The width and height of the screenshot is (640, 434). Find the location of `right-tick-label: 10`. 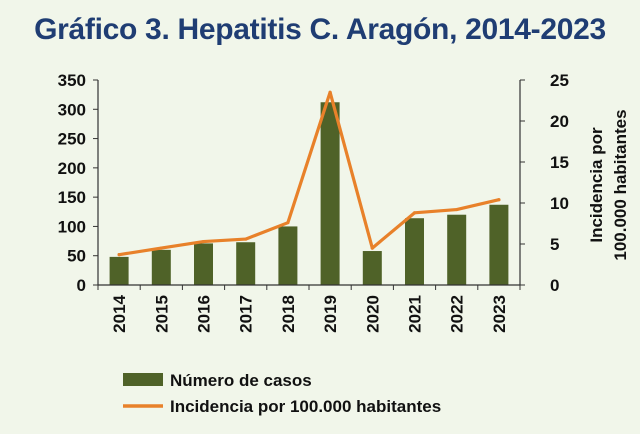

right-tick-label: 10 is located at coordinates (559, 203).